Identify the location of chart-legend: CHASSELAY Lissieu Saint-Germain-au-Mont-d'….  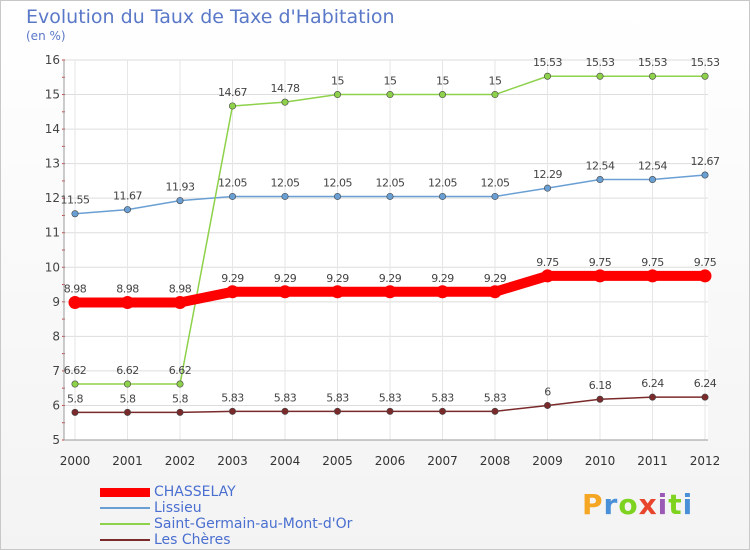
(226, 516).